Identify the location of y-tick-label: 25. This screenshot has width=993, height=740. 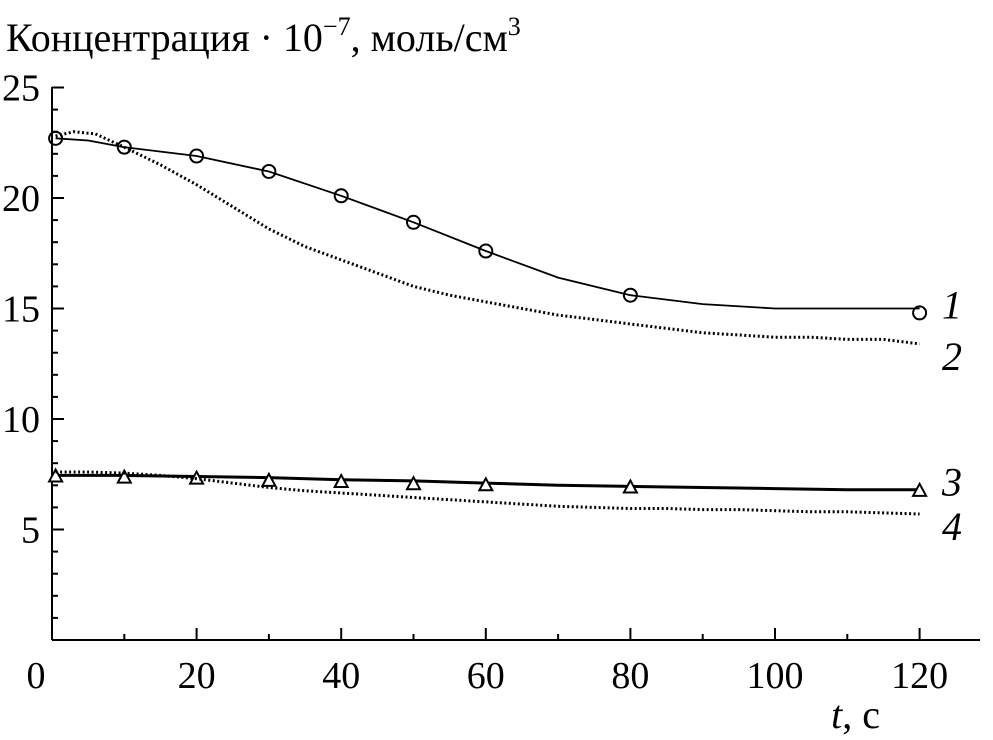
(21, 89).